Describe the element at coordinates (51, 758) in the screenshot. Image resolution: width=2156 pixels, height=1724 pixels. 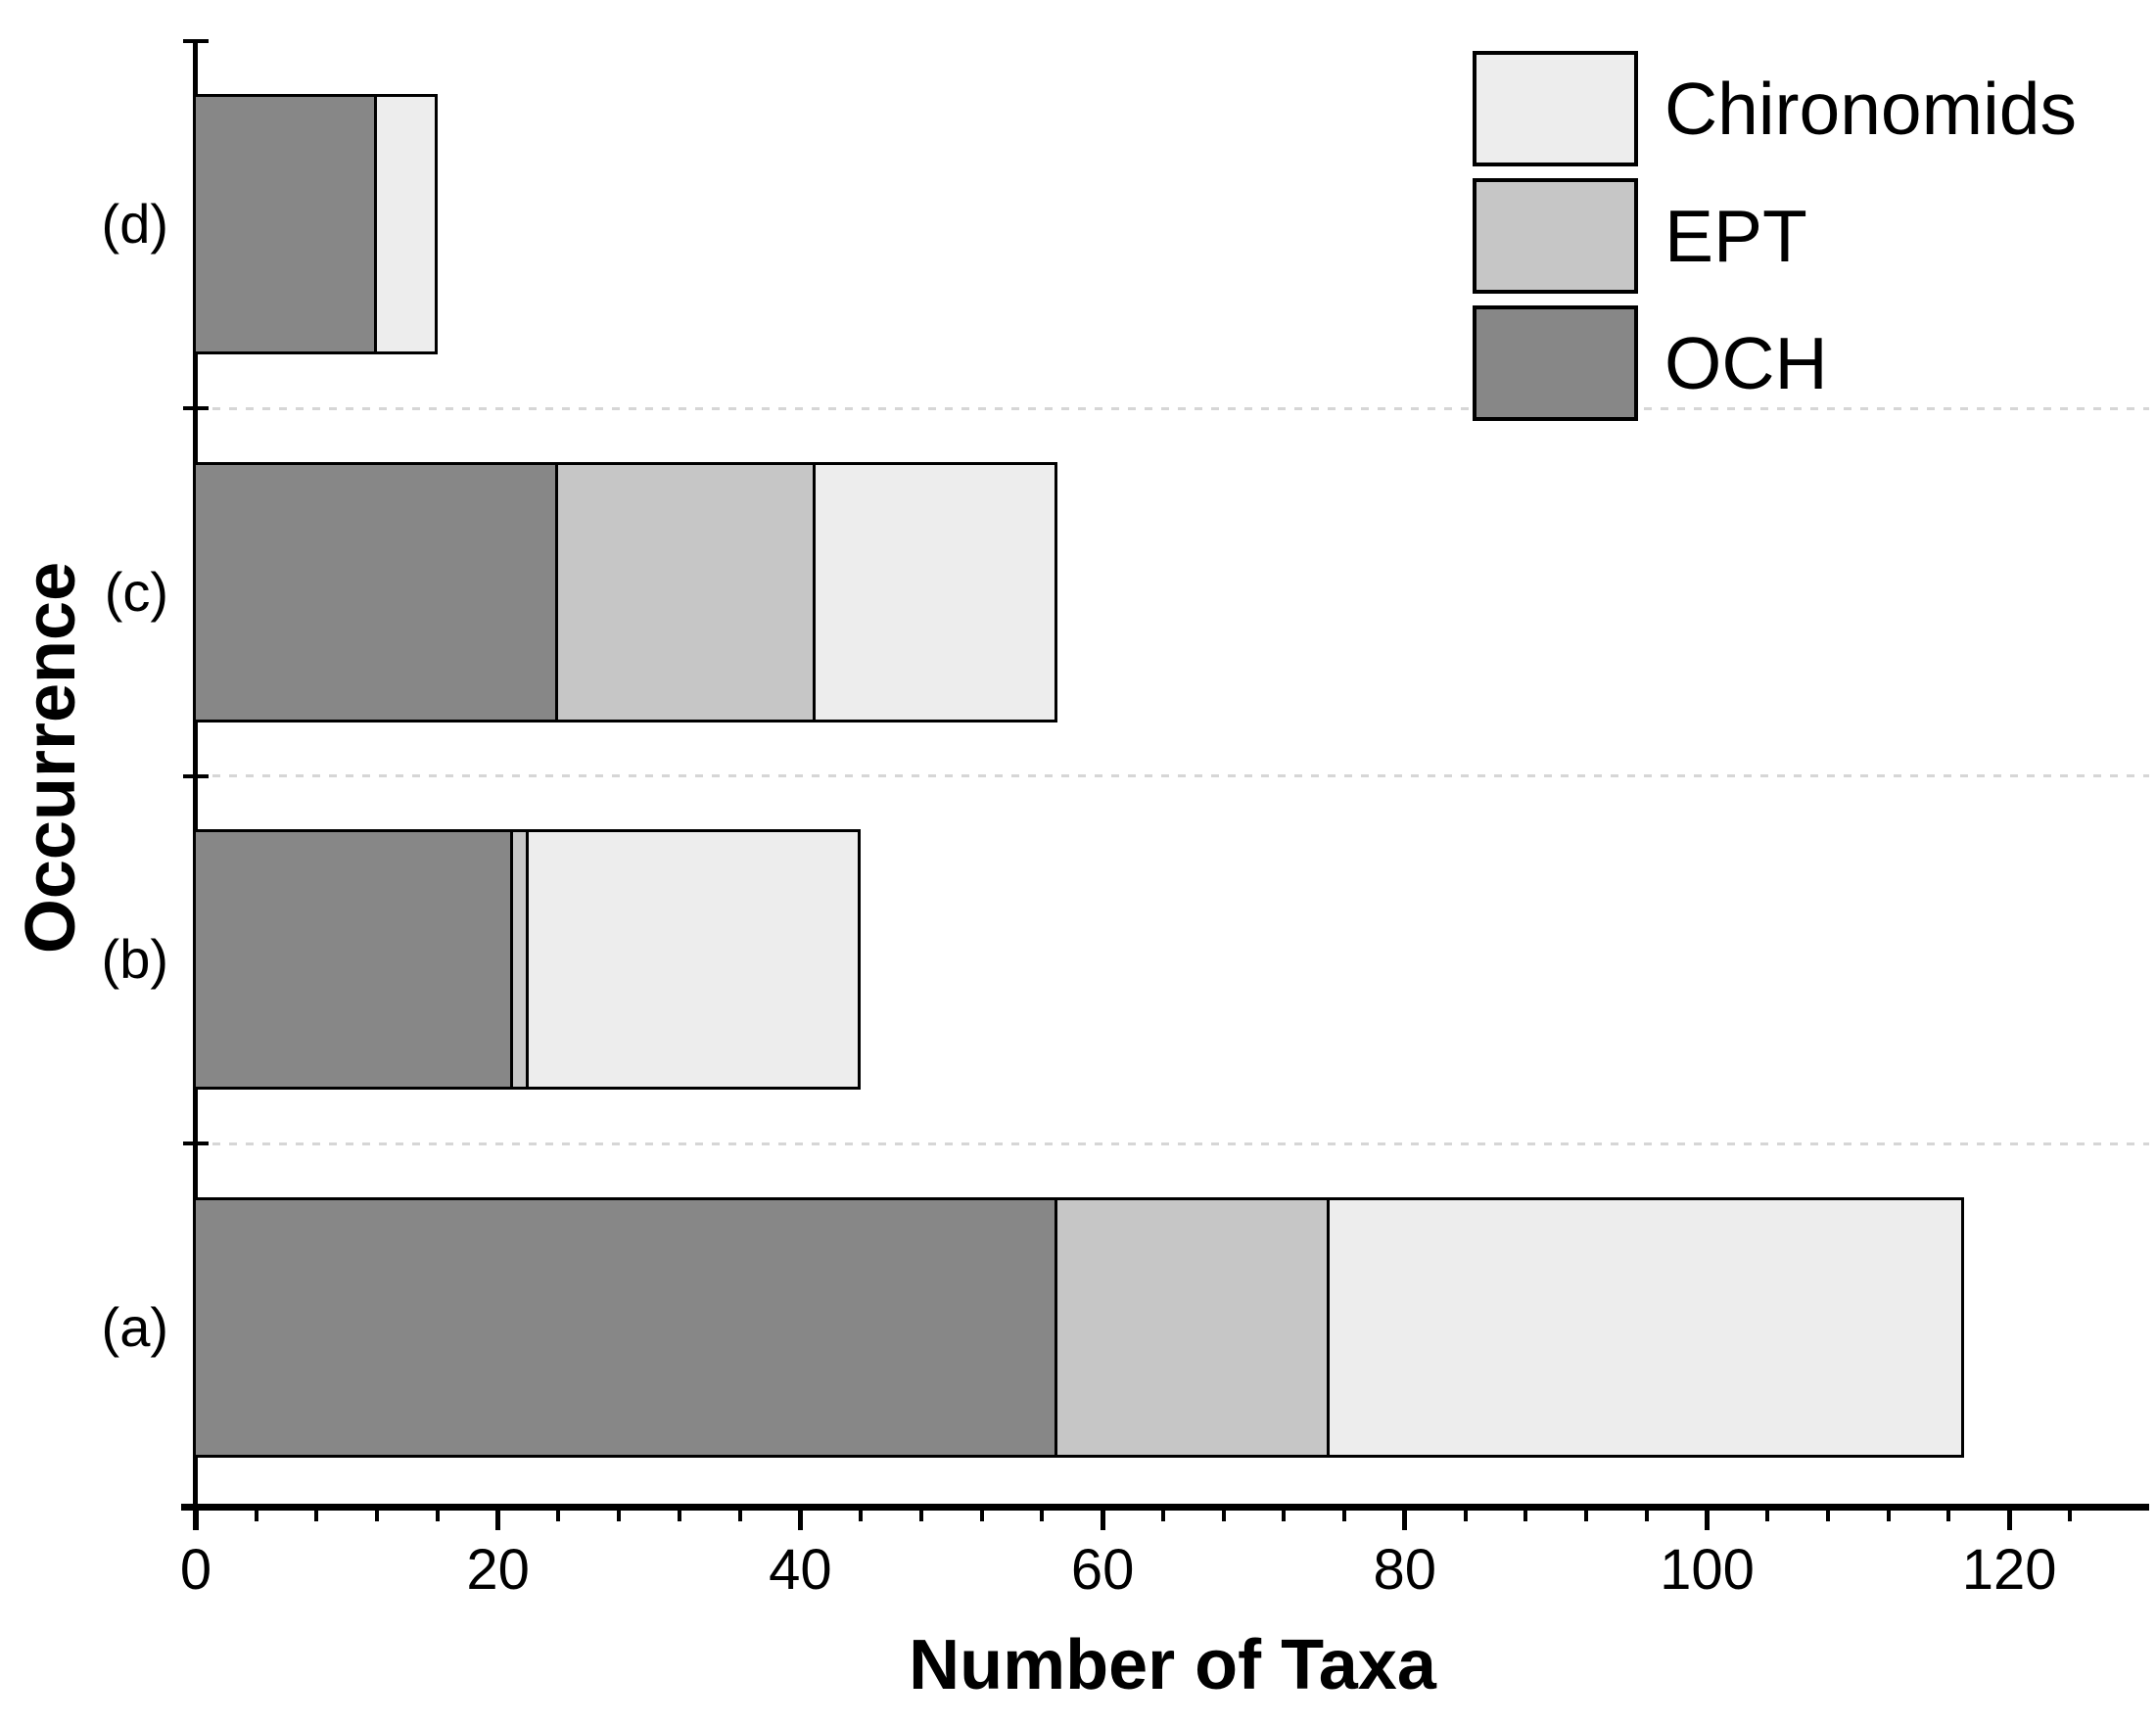
I see `y-axis-title: Occurrence` at that location.